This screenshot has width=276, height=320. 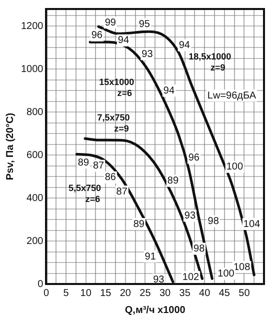 What do you see at coordinates (252, 224) in the screenshot?
I see `annotation: 104` at bounding box center [252, 224].